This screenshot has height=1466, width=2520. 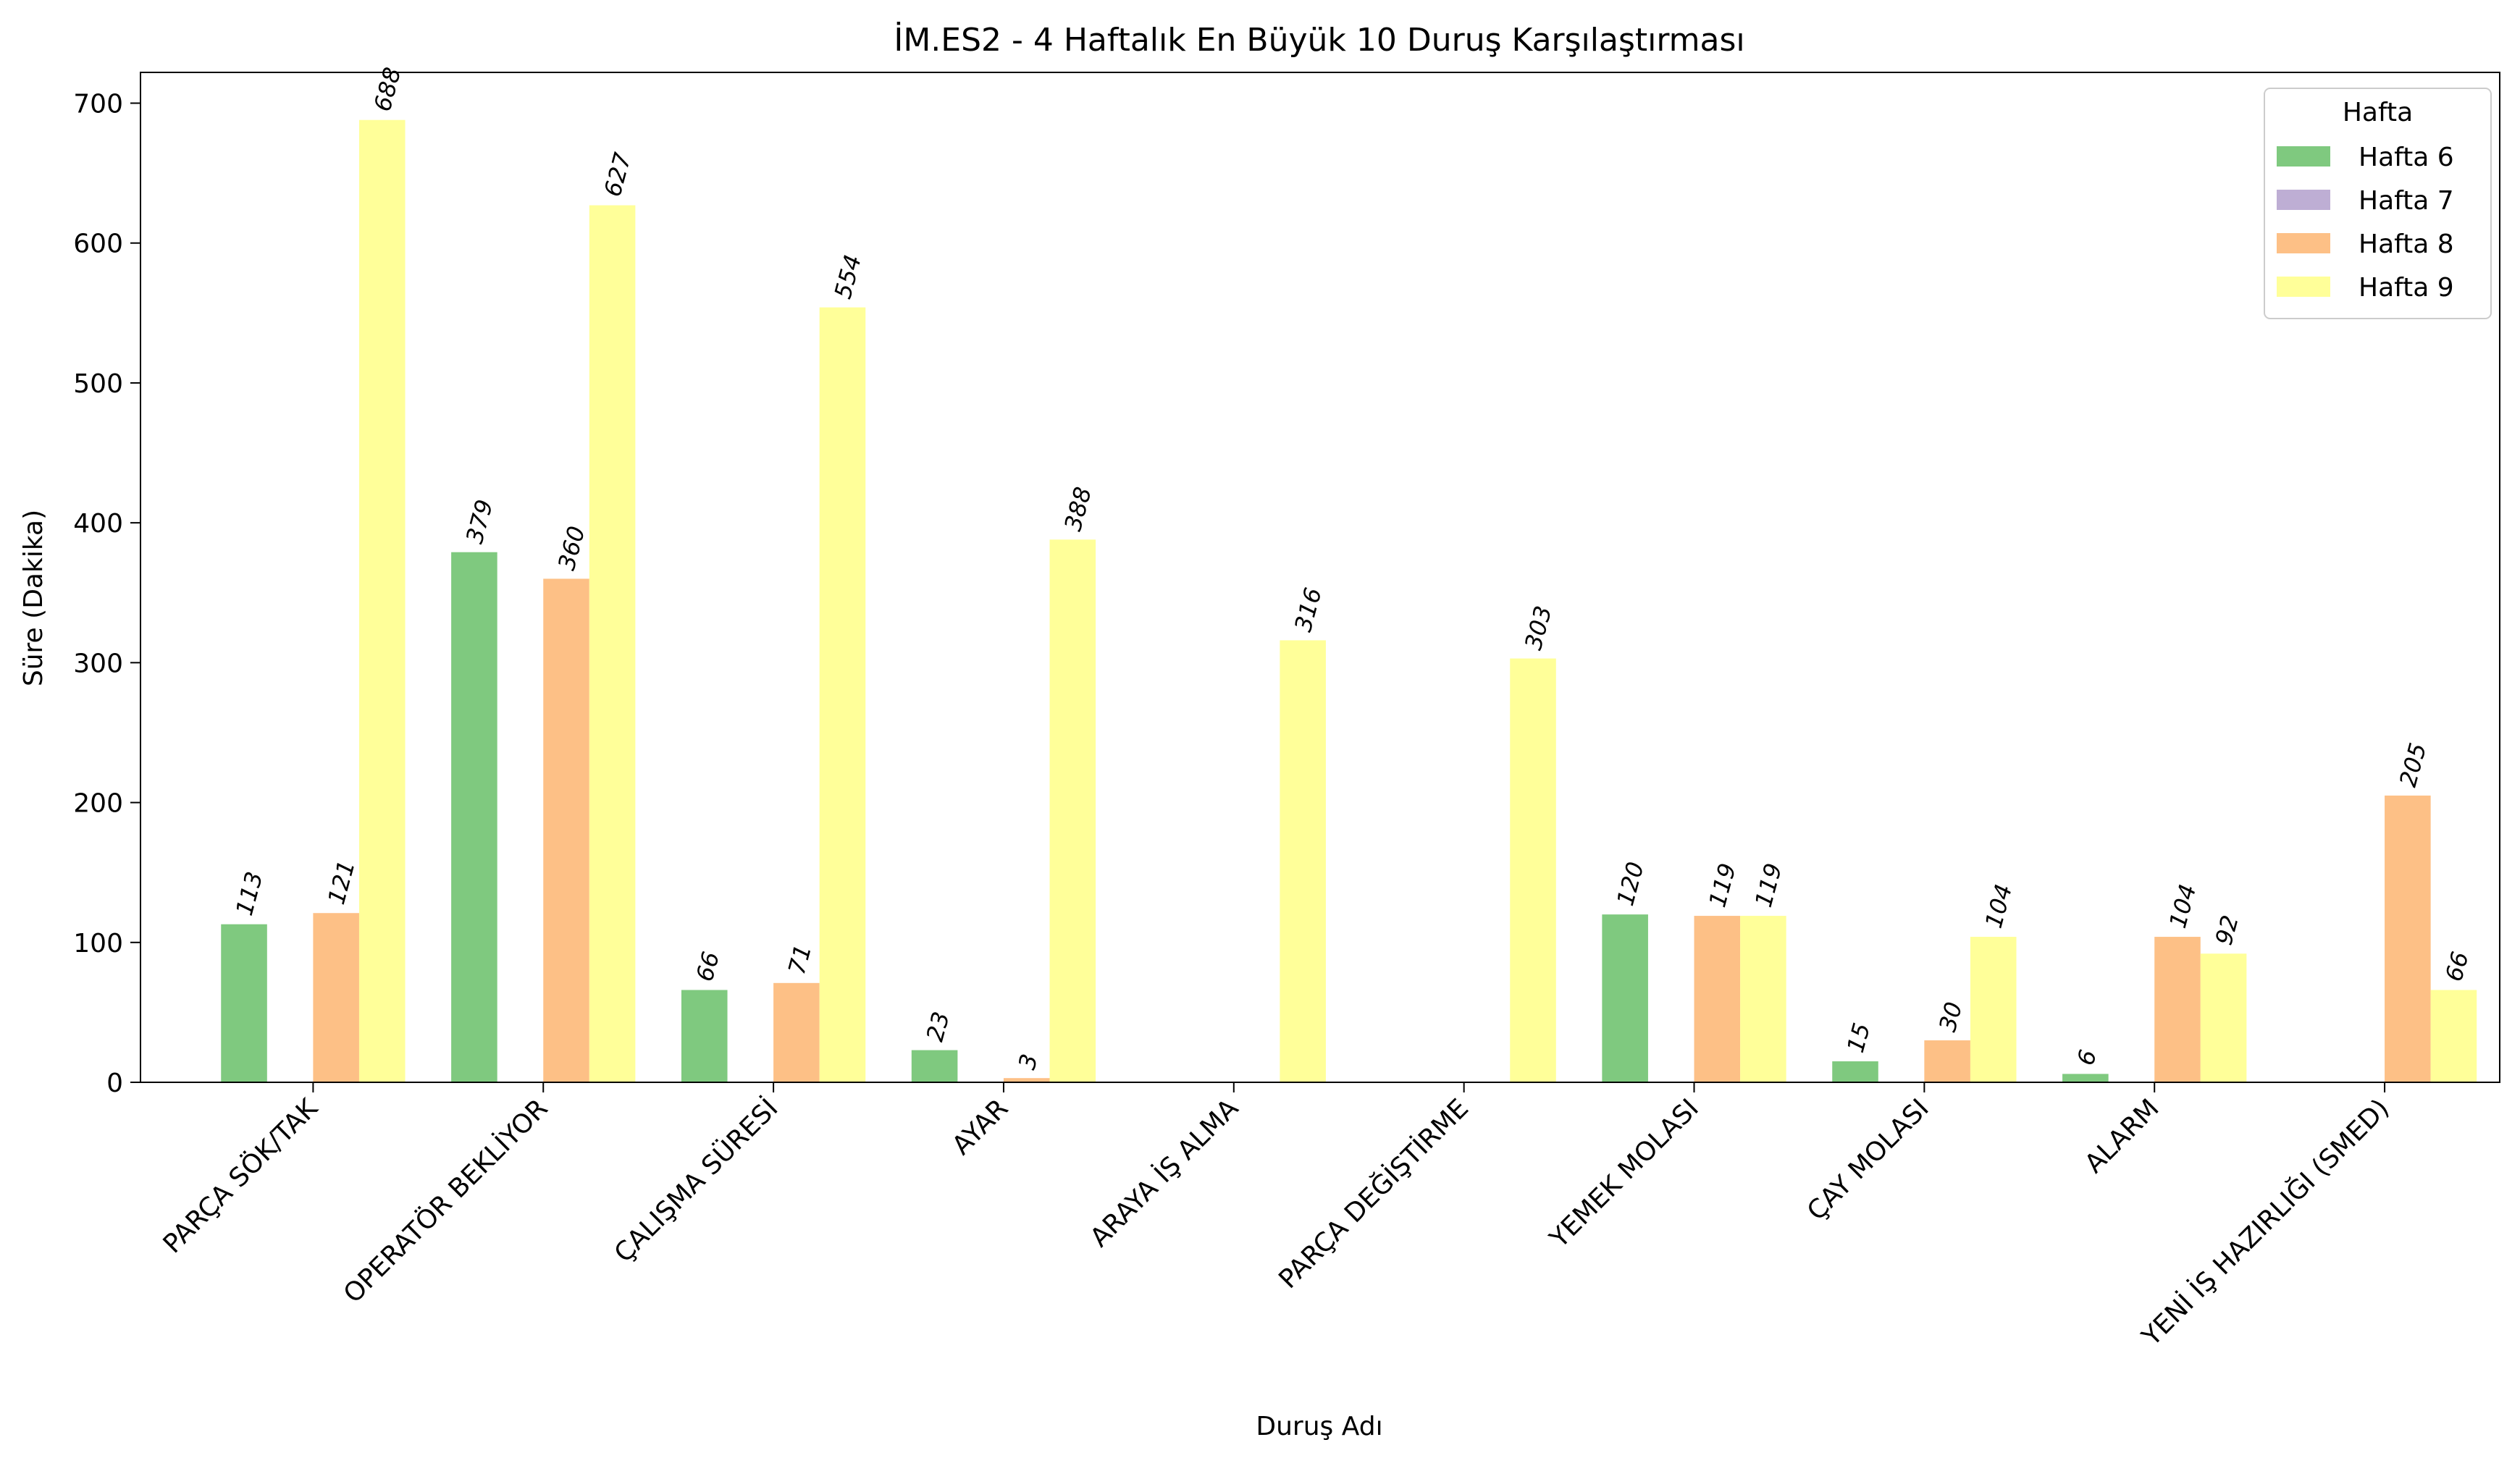 What do you see at coordinates (1319, 1426) in the screenshot?
I see `x-axis-label: Duruş Adı` at bounding box center [1319, 1426].